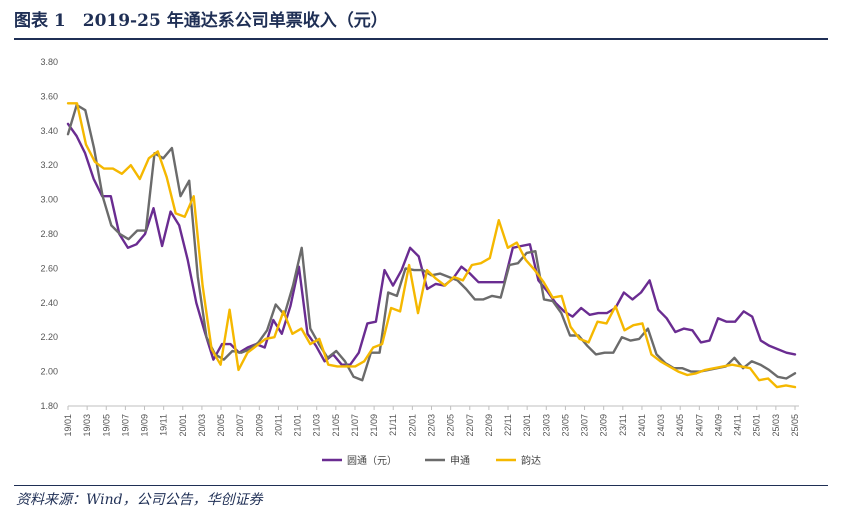 The height and width of the screenshot is (519, 854). I want to click on x-tick-label: 20/09, so click(259, 425).